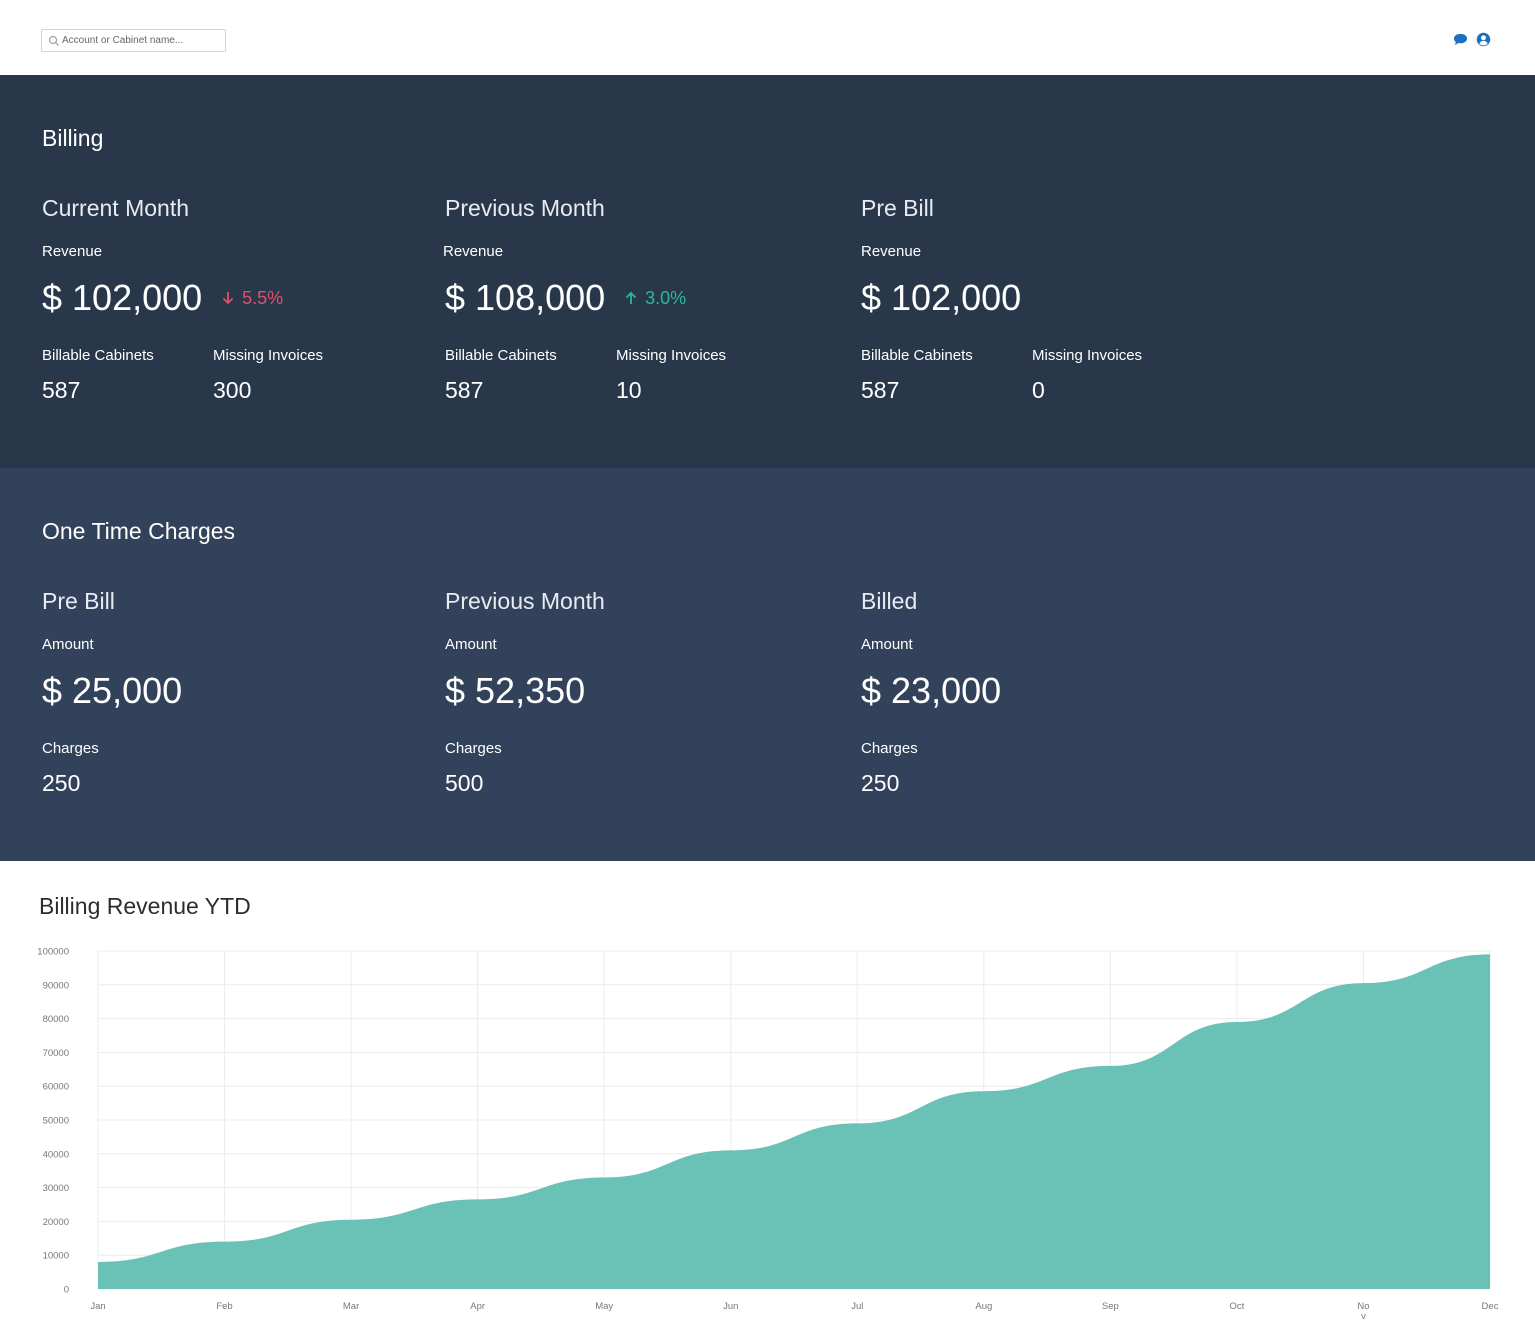 This screenshot has height=1342, width=1535. Describe the element at coordinates (56, 1087) in the screenshot. I see `y-tick-label: 60000` at that location.